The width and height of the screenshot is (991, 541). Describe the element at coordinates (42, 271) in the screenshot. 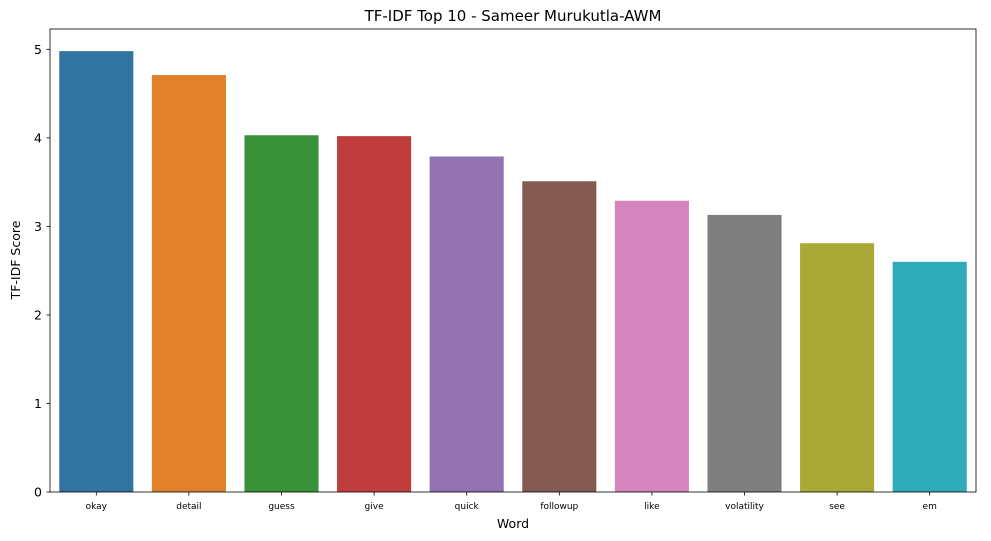

I see `y-axis-ticks: 0 1 2 3 4 5` at that location.